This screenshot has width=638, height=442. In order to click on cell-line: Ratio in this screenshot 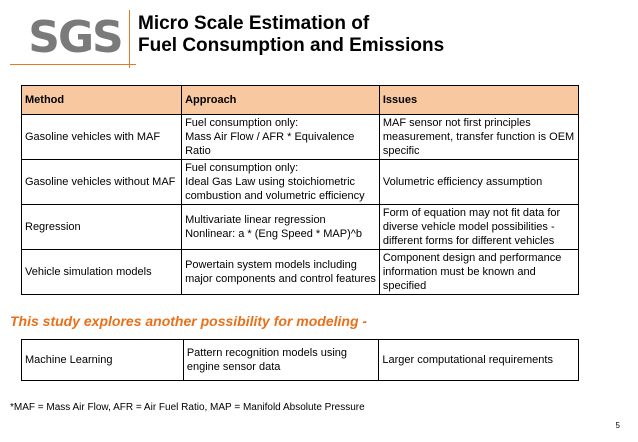, I will do `click(198, 151)`.